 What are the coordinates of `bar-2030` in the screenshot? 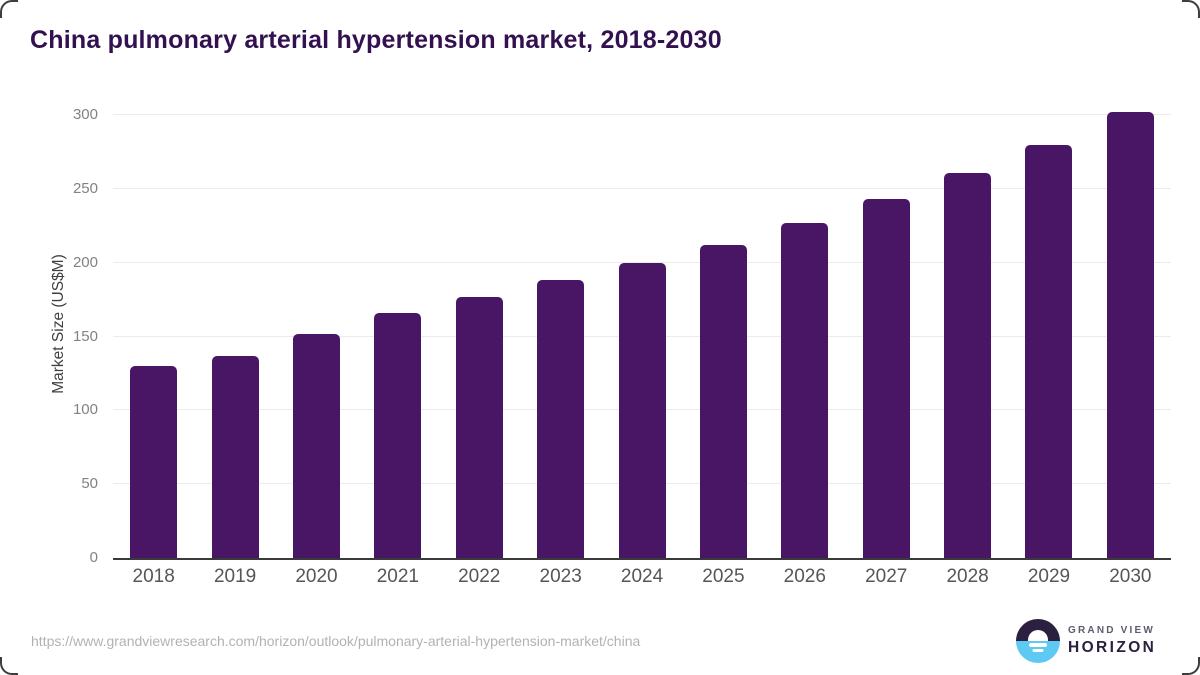 It's located at (1130, 335).